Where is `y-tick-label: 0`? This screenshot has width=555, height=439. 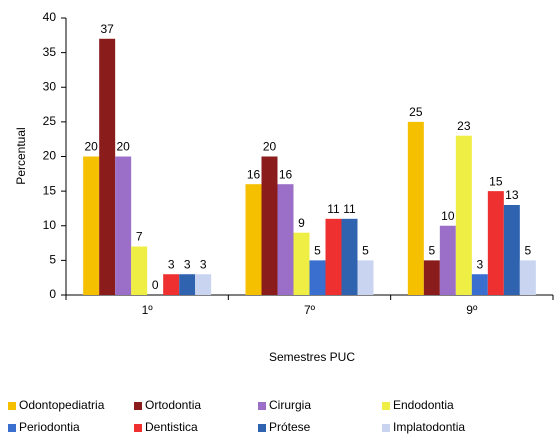 y-tick-label: 0 is located at coordinates (52, 294).